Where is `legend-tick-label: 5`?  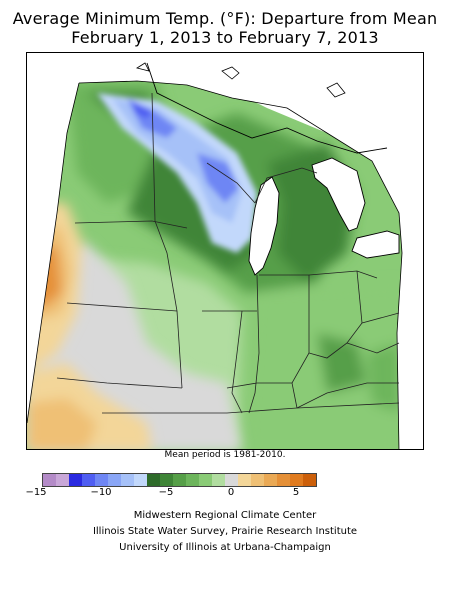
legend-tick-label: 5 is located at coordinates (296, 492).